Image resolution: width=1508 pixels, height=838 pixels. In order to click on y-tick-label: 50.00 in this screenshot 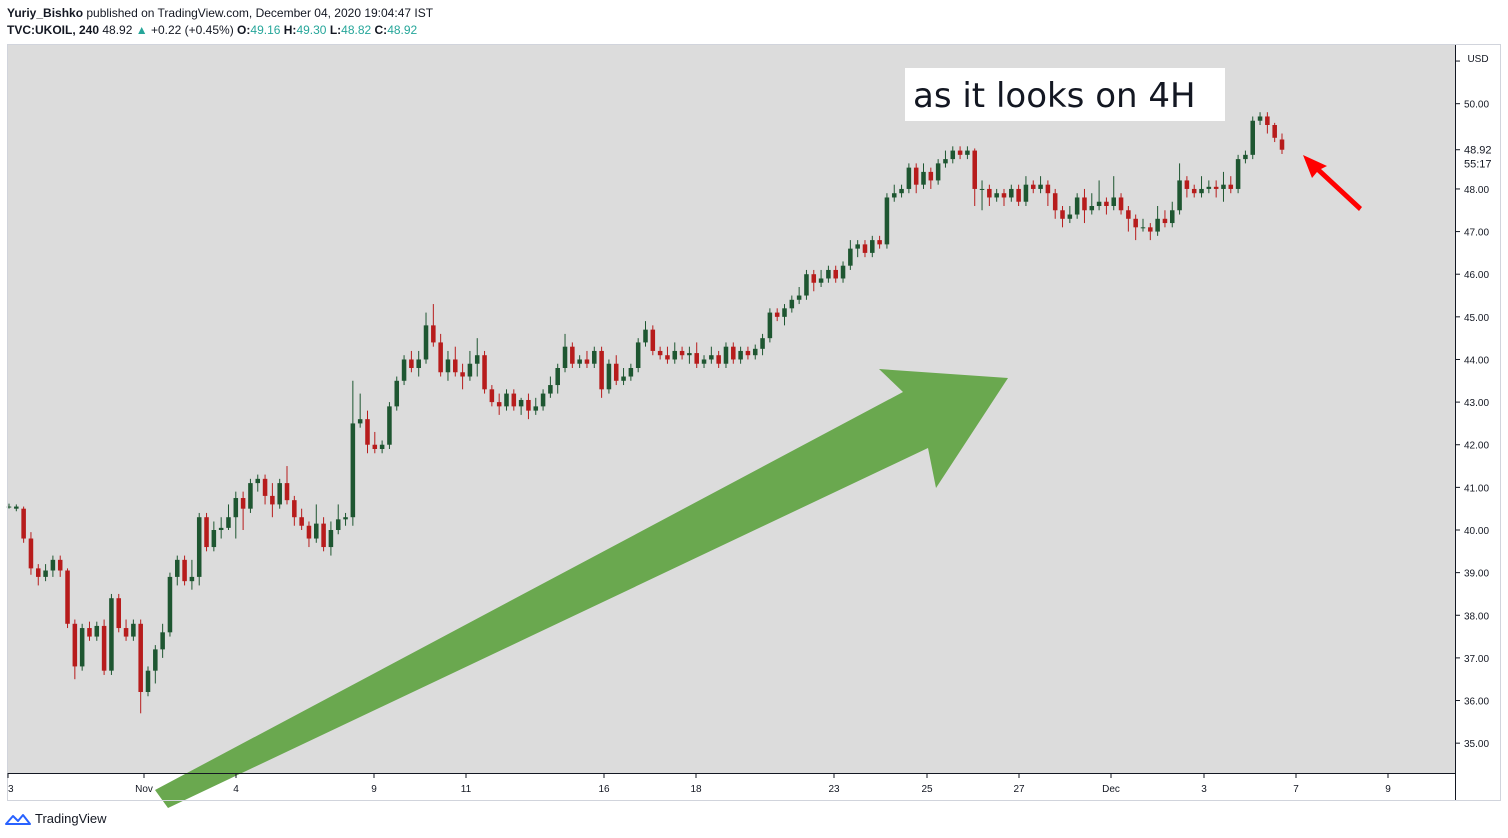, I will do `click(1476, 105)`.